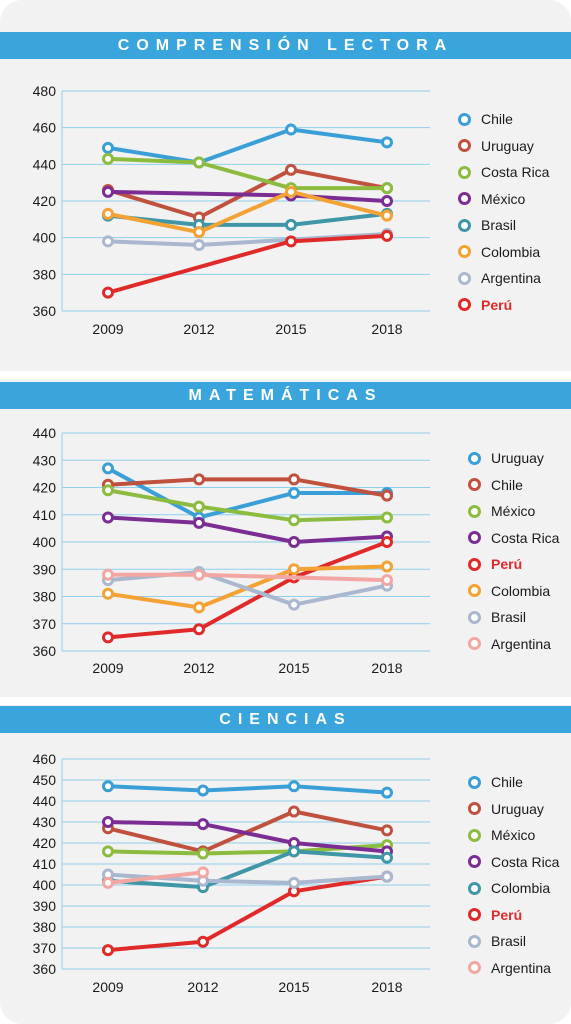 The width and height of the screenshot is (571, 1024). Describe the element at coordinates (517, 458) in the screenshot. I see `legend-label: Uruguay` at that location.